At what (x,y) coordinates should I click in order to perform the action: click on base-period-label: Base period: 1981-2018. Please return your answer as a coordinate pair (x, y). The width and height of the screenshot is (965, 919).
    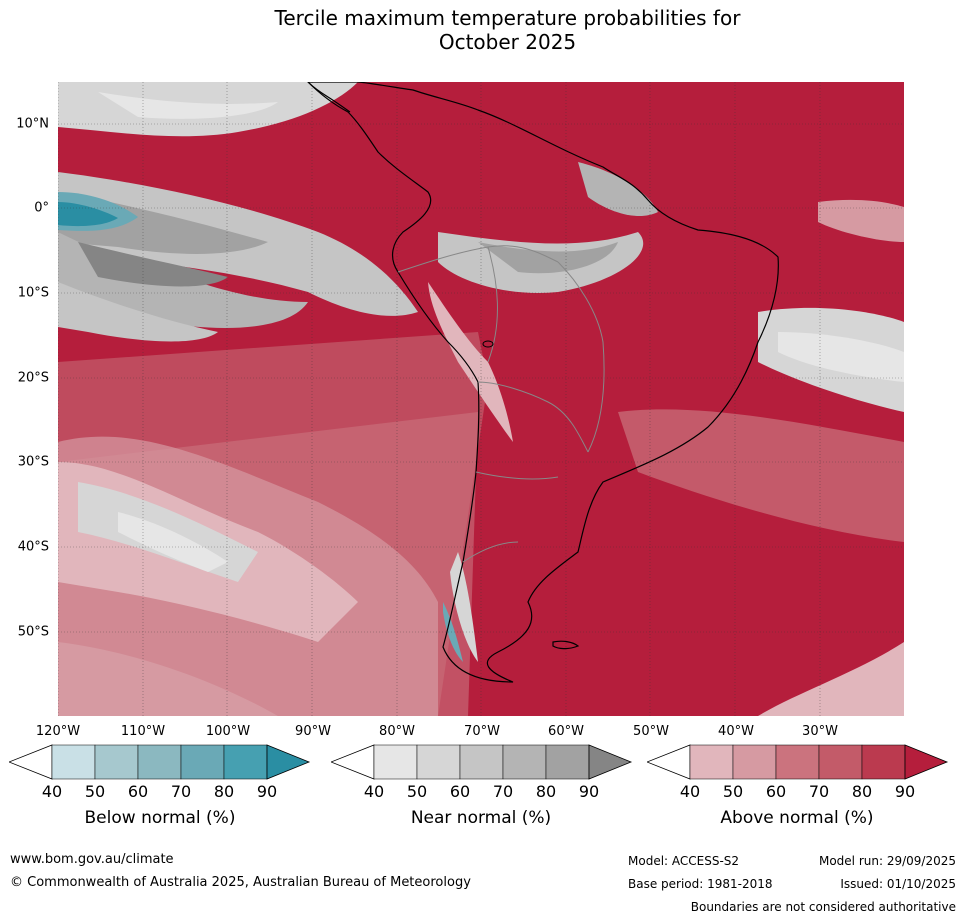
    Looking at the image, I should click on (700, 884).